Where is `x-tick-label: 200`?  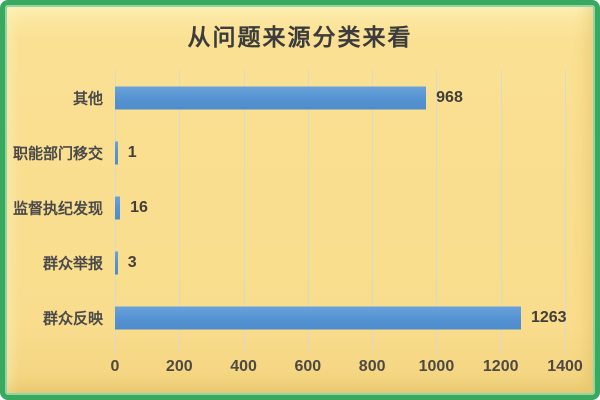
x-tick-label: 200 is located at coordinates (179, 366).